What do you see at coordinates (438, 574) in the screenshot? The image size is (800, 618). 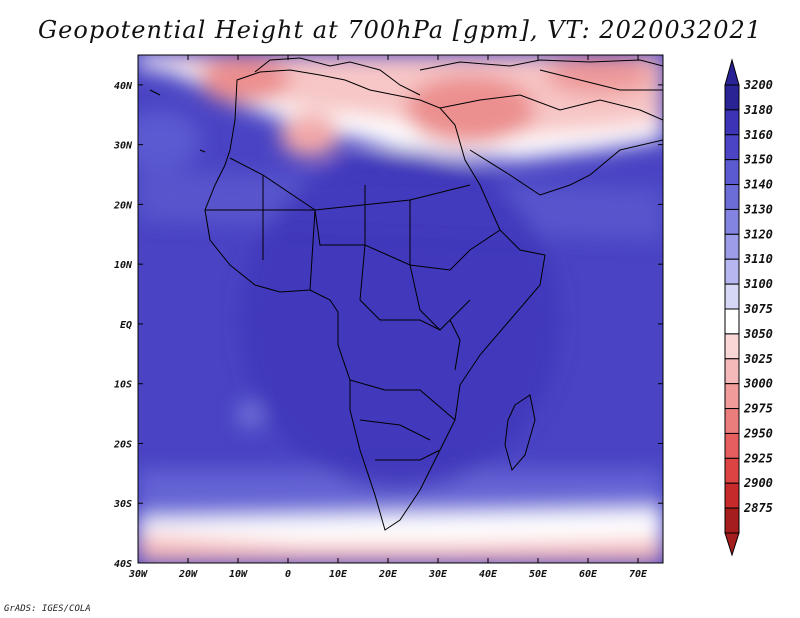 I see `lon-tick-label: 30E` at bounding box center [438, 574].